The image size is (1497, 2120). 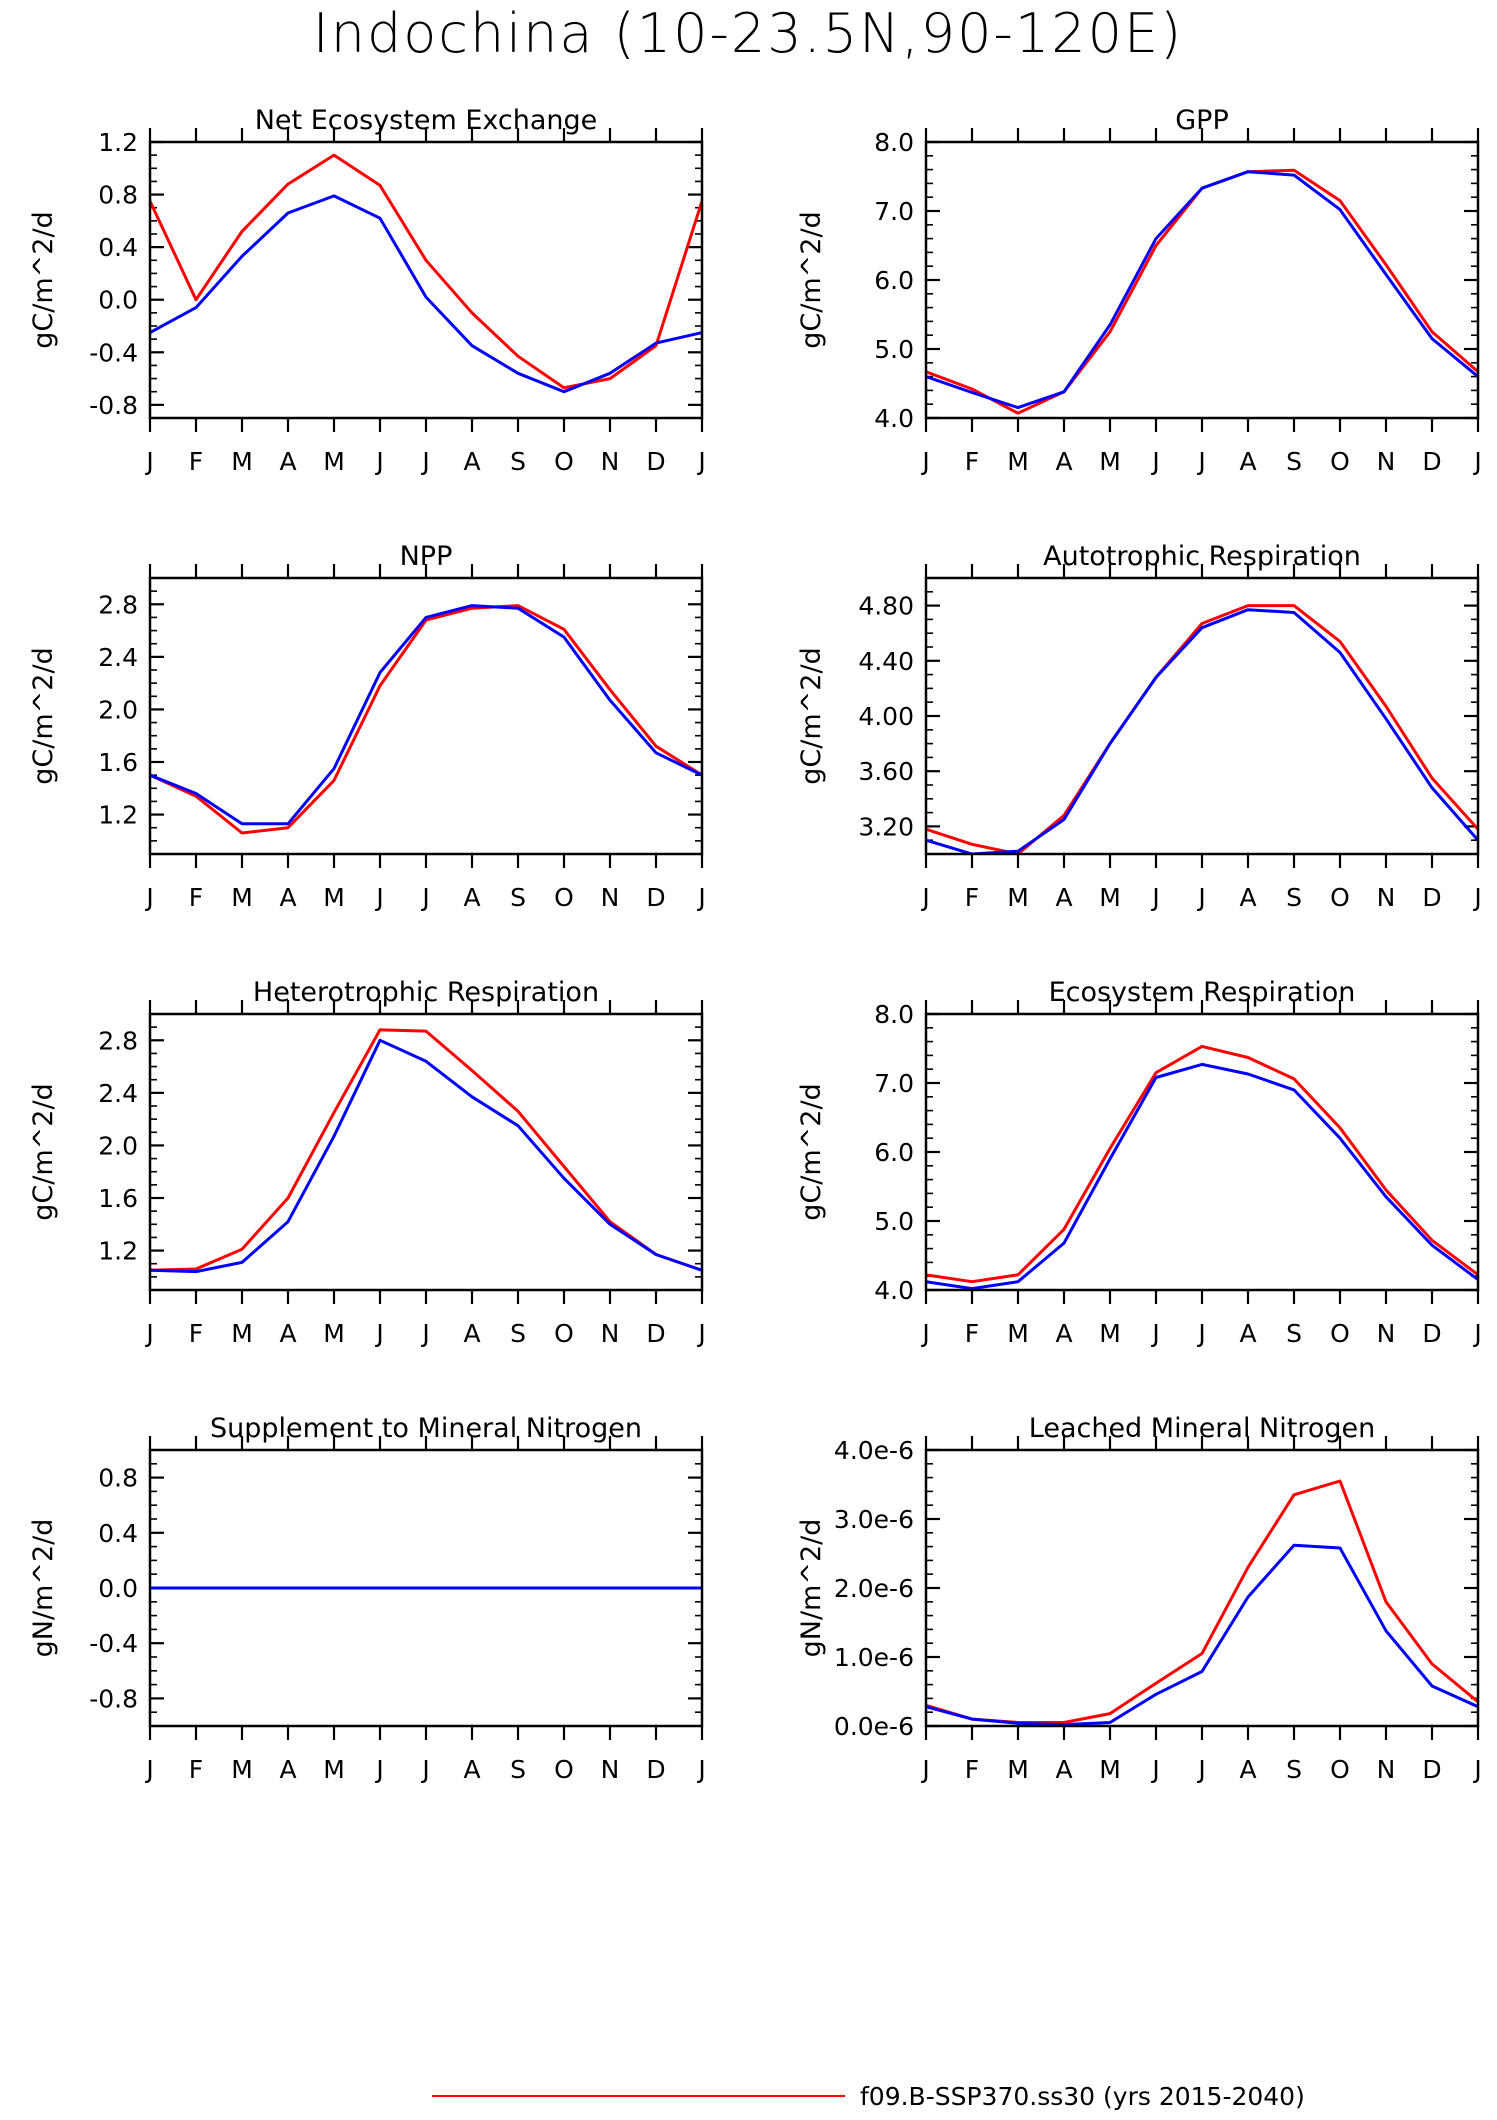 What do you see at coordinates (113, 1698) in the screenshot?
I see `y-tick-label: -0.8` at bounding box center [113, 1698].